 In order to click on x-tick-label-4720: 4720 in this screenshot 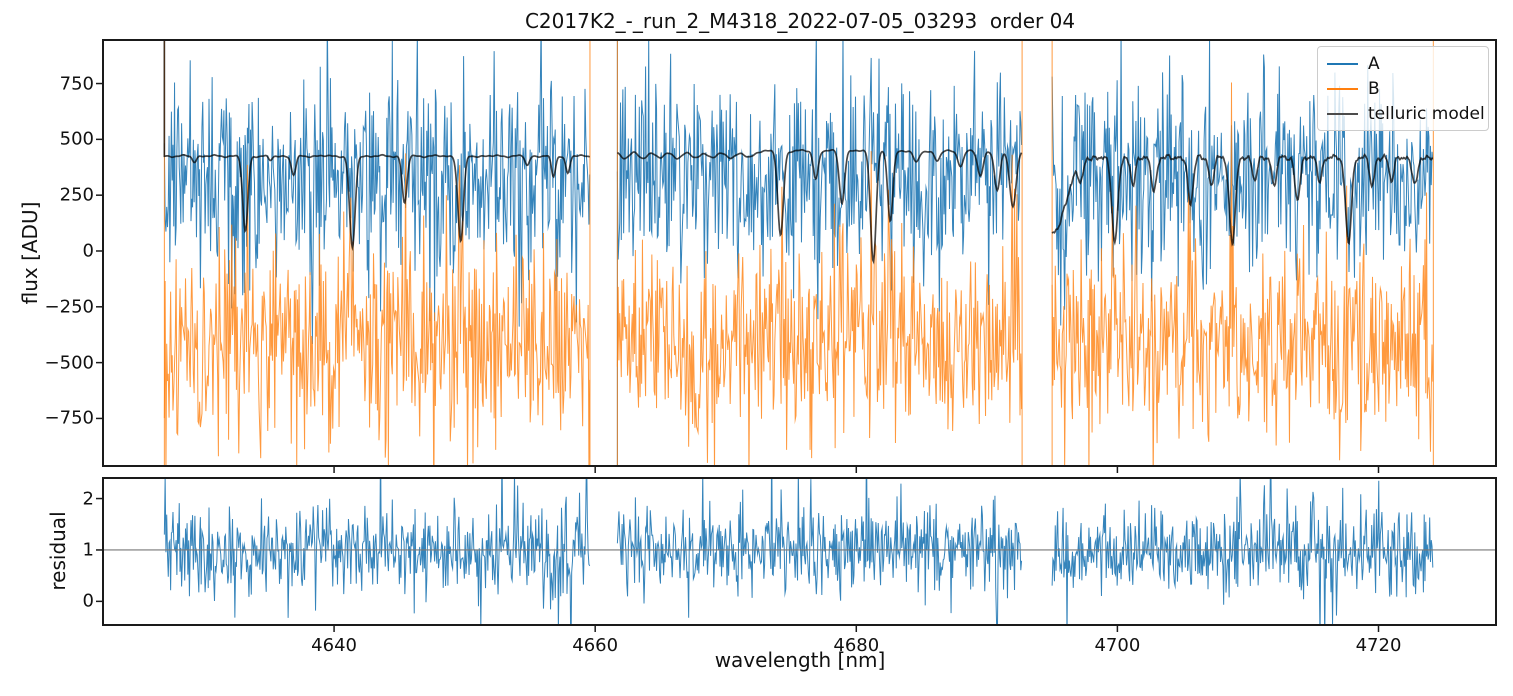, I will do `click(1378, 645)`.